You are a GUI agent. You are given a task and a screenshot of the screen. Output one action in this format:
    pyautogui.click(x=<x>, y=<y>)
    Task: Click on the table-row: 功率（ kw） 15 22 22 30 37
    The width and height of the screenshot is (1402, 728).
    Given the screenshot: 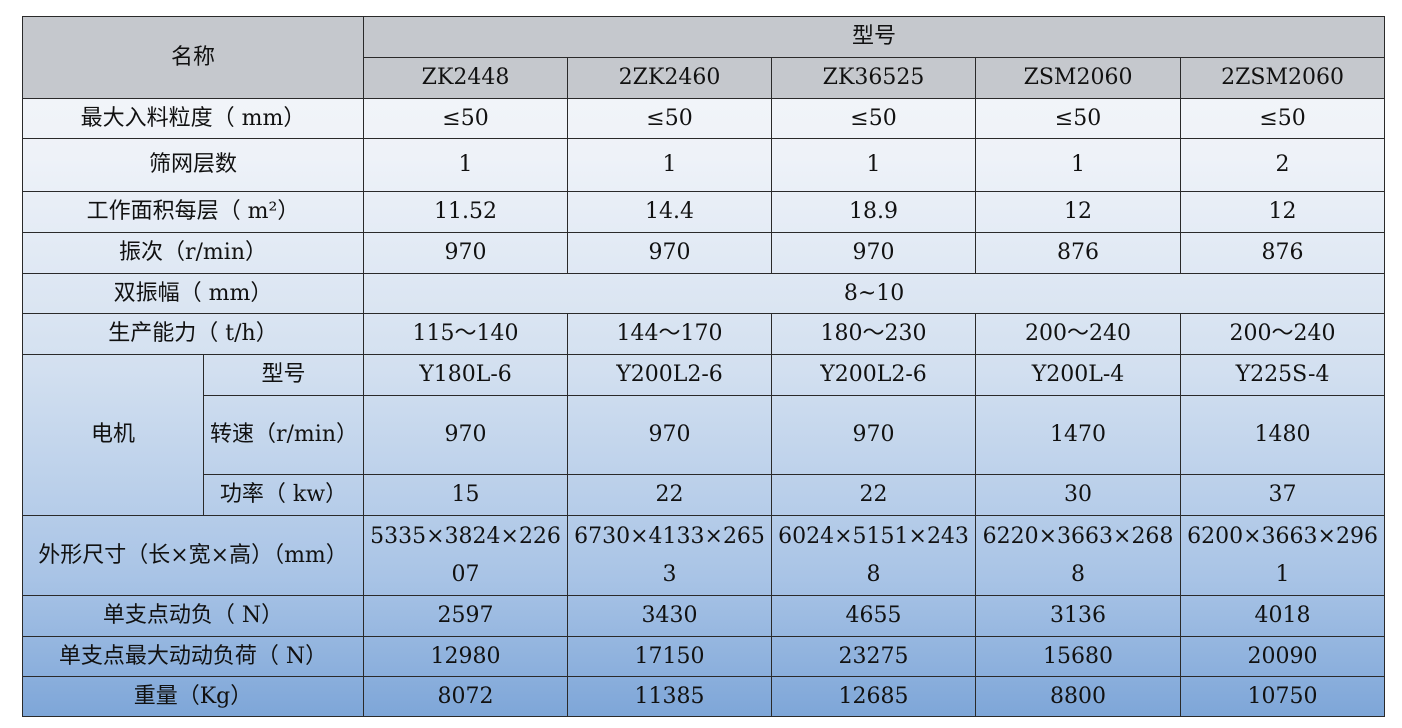 What is the action you would take?
    pyautogui.click(x=704, y=495)
    